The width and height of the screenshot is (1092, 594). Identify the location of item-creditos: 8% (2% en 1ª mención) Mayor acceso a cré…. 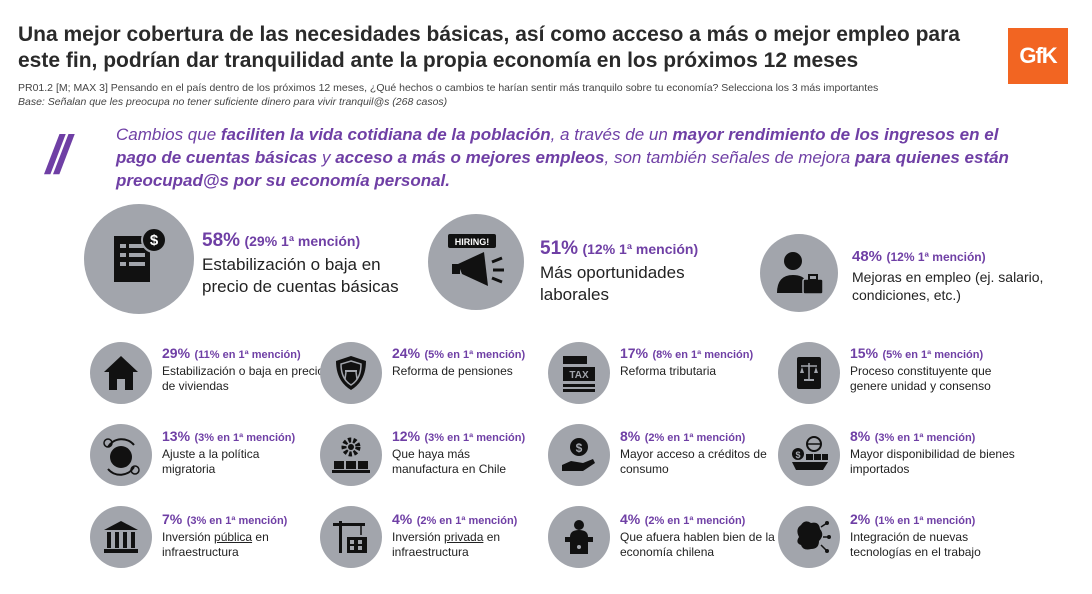
(700, 452).